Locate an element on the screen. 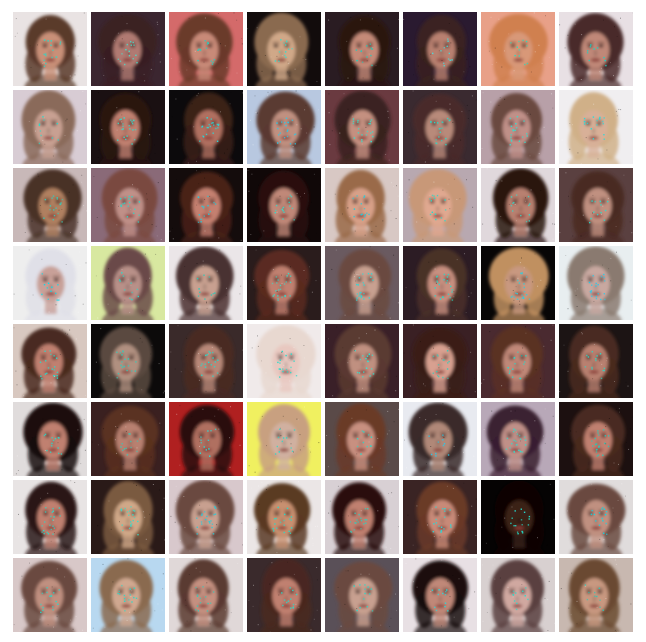 This screenshot has height=642, width=646. sample-tile-r1-c4 is located at coordinates (284, 49).